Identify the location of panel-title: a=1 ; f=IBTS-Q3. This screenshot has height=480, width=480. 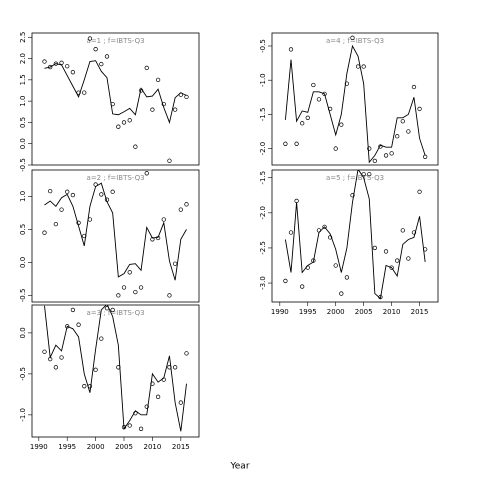
(115, 41).